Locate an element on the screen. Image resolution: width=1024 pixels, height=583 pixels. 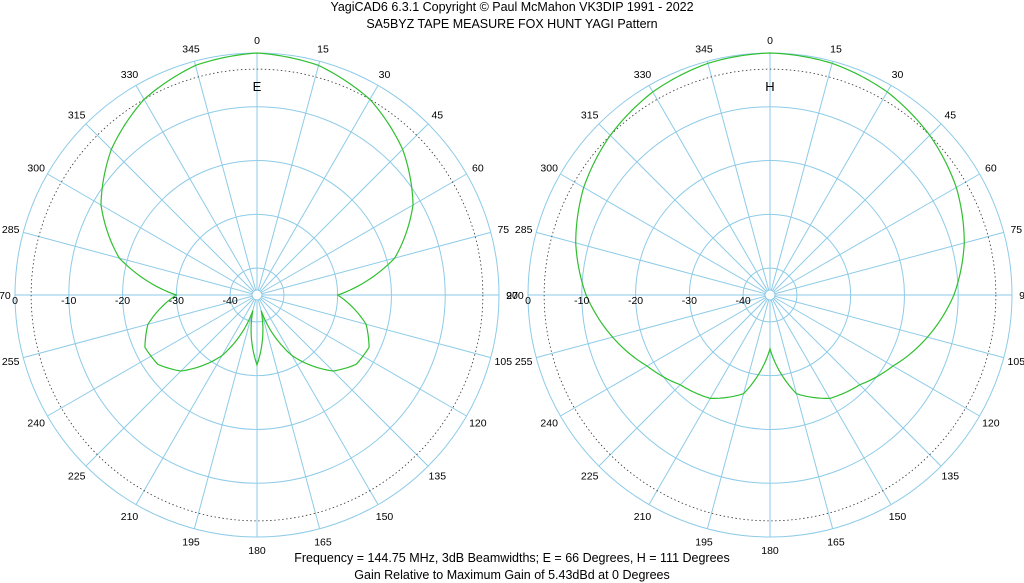
angle-tick-label: 255 is located at coordinates (11, 362).